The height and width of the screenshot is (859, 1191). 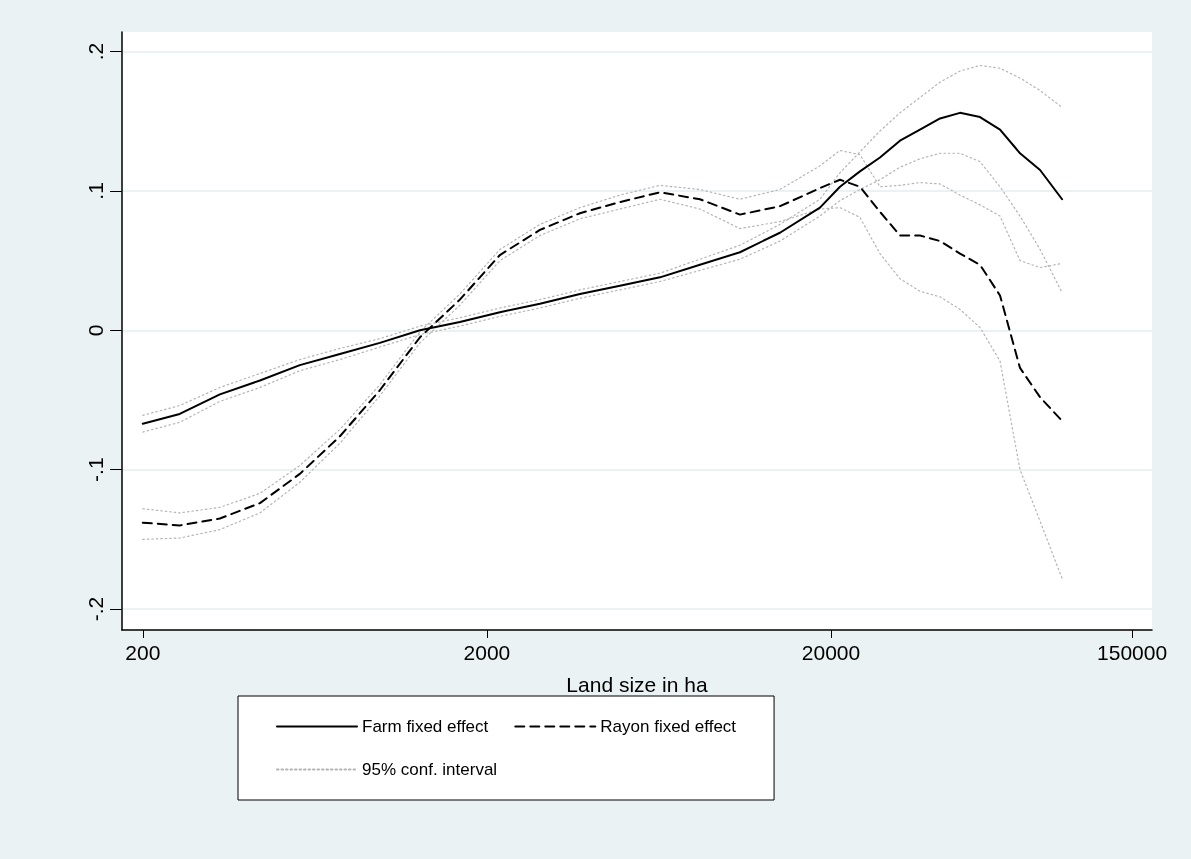 What do you see at coordinates (425, 726) in the screenshot?
I see `legend-label: Farm fixed effect` at bounding box center [425, 726].